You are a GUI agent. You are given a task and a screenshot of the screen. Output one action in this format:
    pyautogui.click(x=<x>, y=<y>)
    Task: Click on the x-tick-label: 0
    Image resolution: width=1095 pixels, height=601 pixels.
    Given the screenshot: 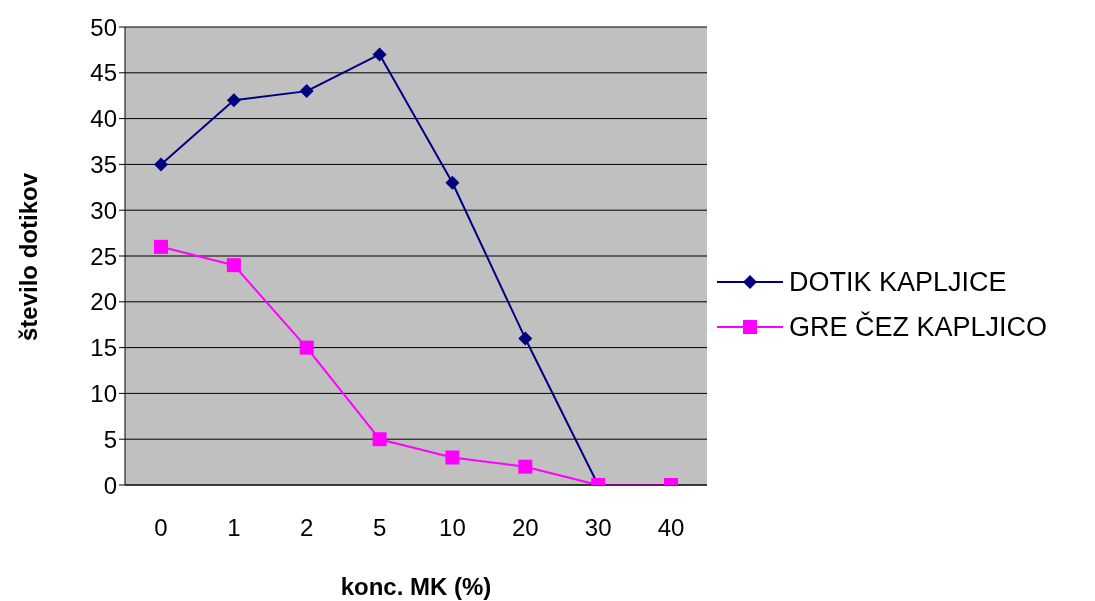 What is the action you would take?
    pyautogui.click(x=161, y=528)
    